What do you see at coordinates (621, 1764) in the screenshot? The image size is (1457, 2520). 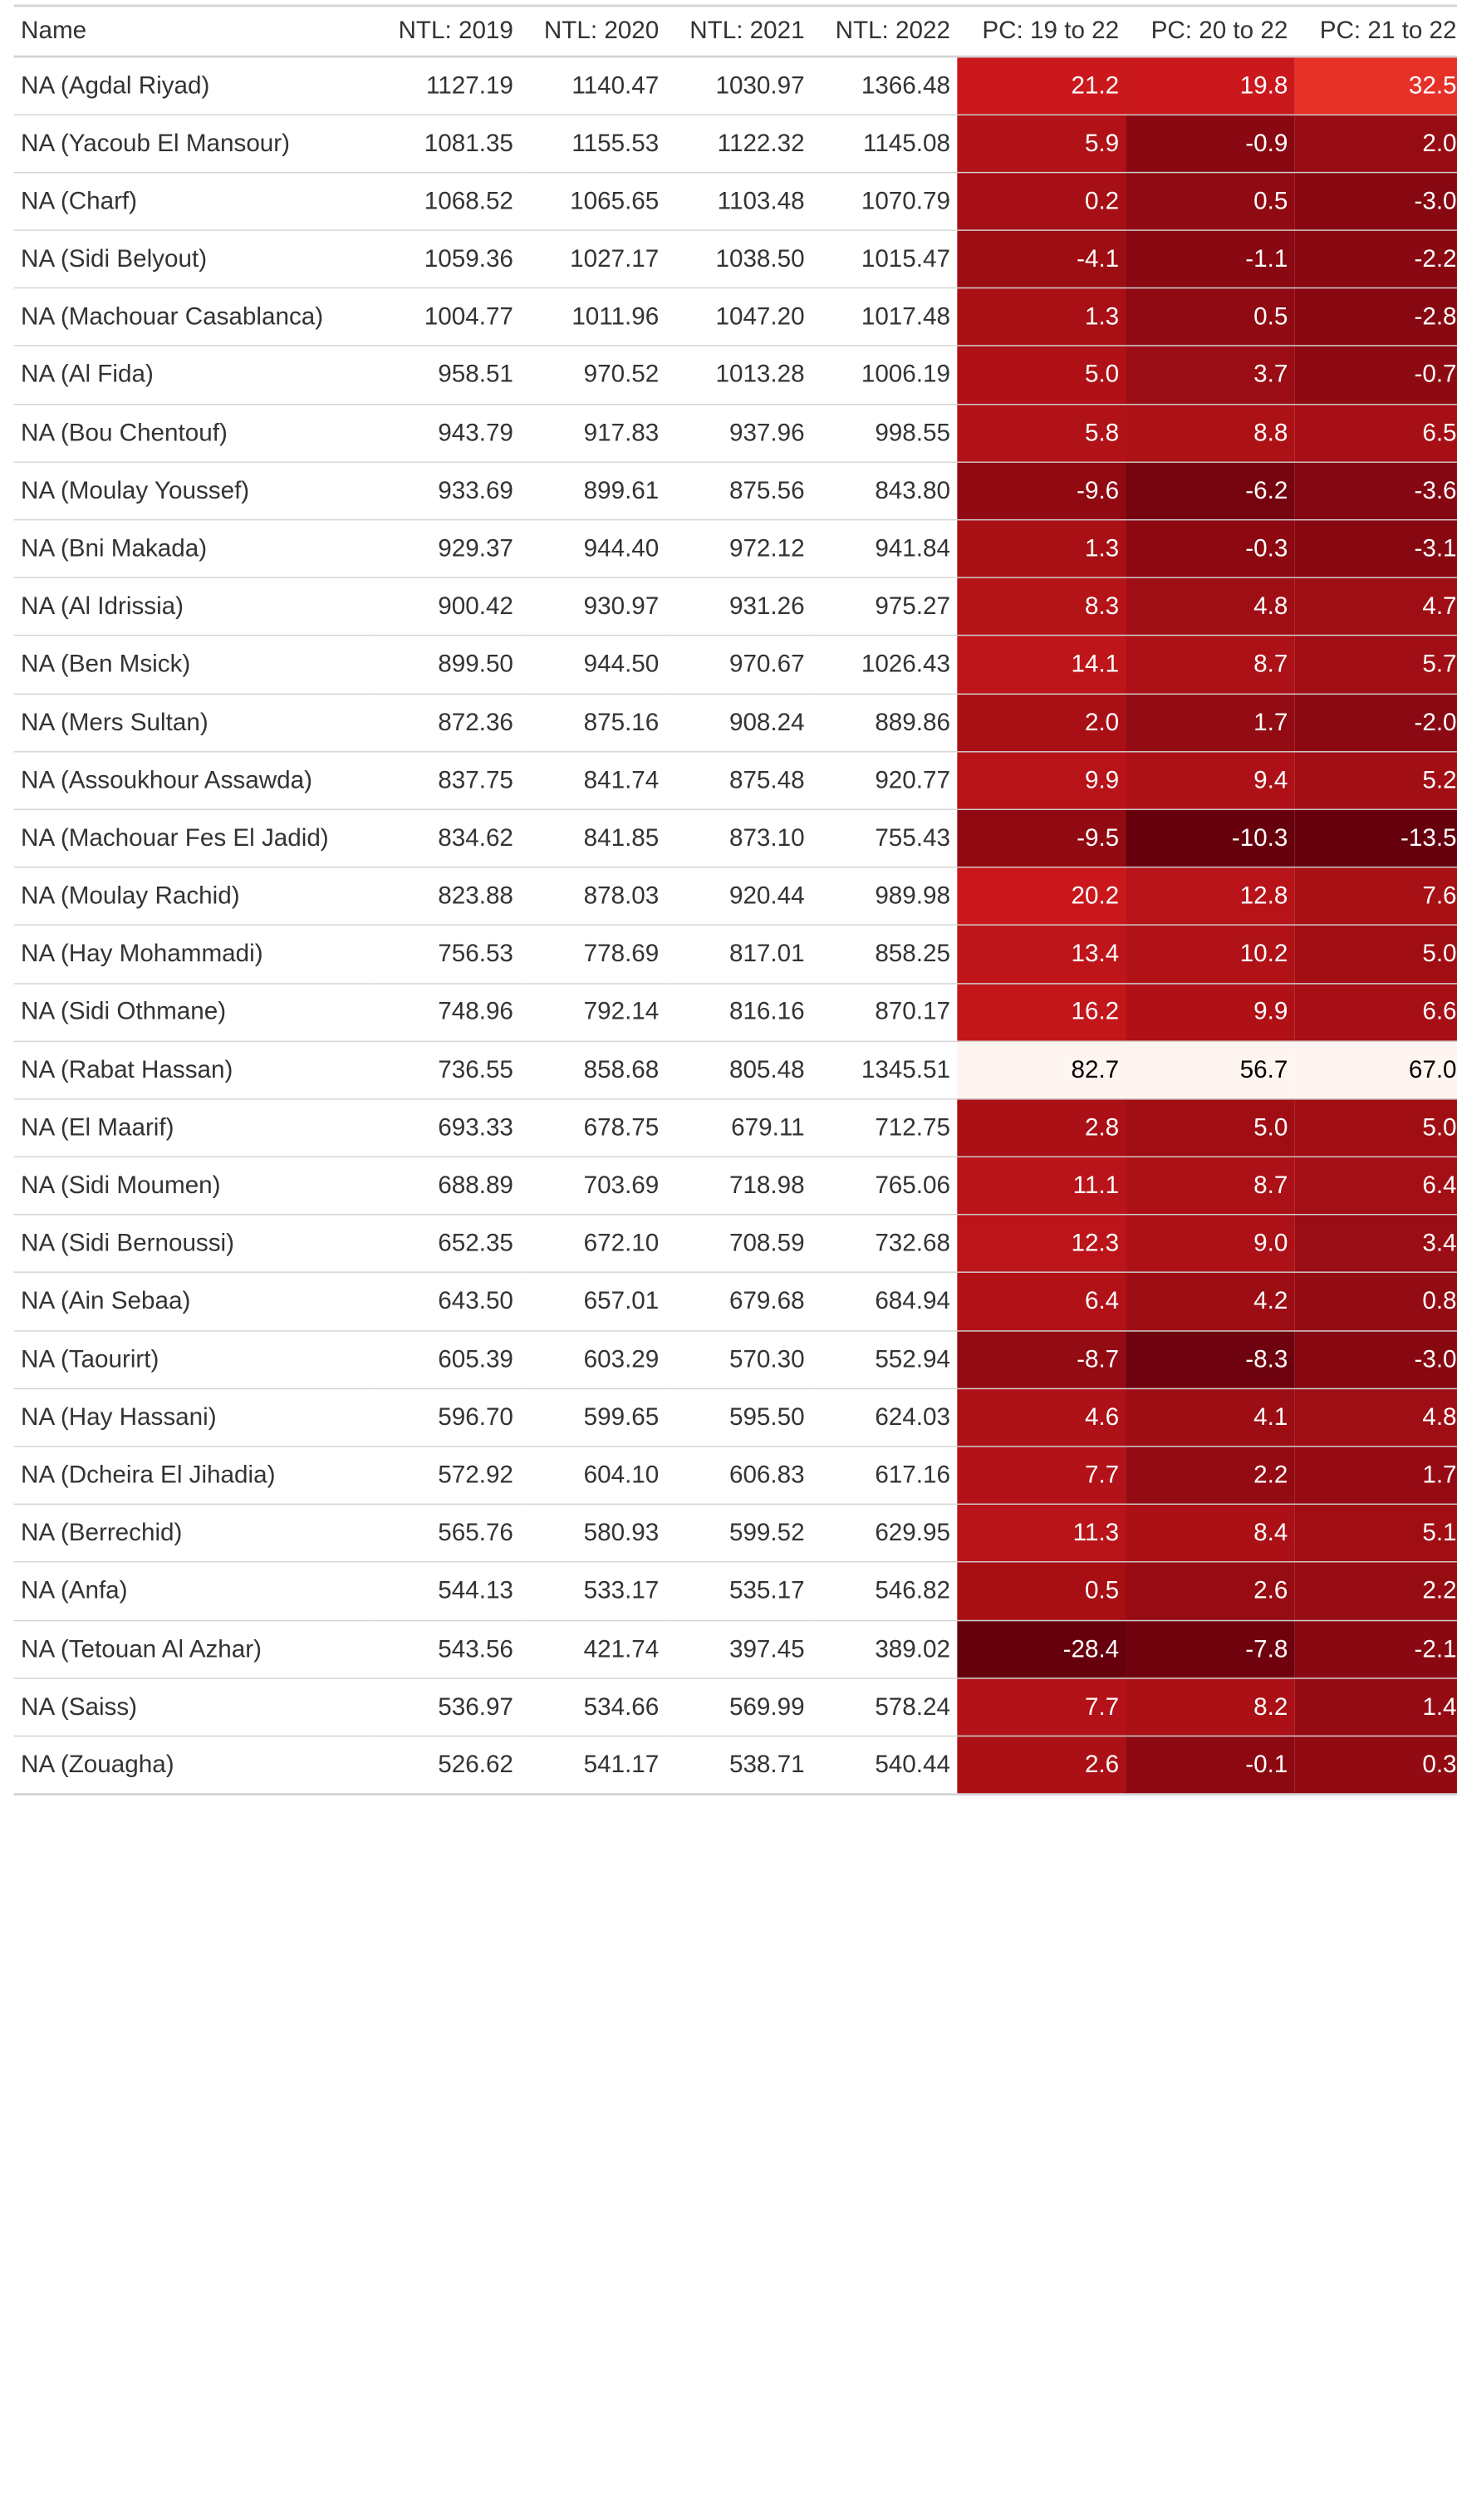 I see `cell-ntl-2020: 541.17` at bounding box center [621, 1764].